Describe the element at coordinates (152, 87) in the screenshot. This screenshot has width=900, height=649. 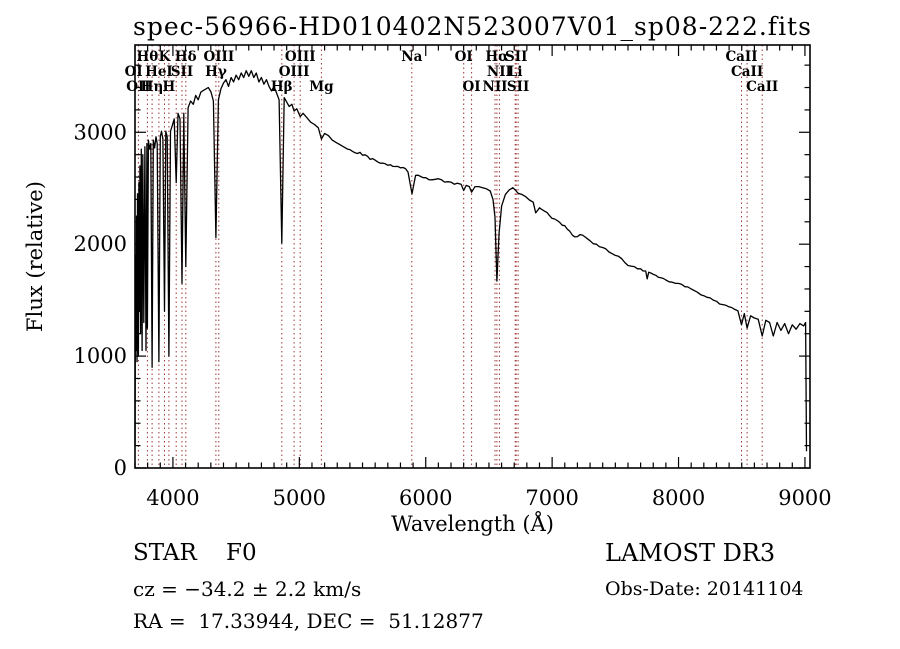
I see `line-label: Hη` at that location.